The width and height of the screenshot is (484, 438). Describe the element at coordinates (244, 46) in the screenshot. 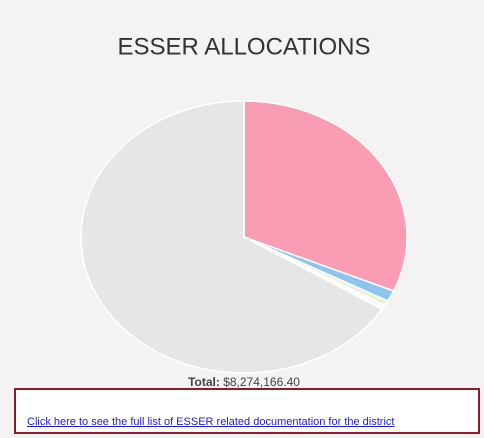

I see `chart-title: ESSER ALLOCATIONS` at that location.